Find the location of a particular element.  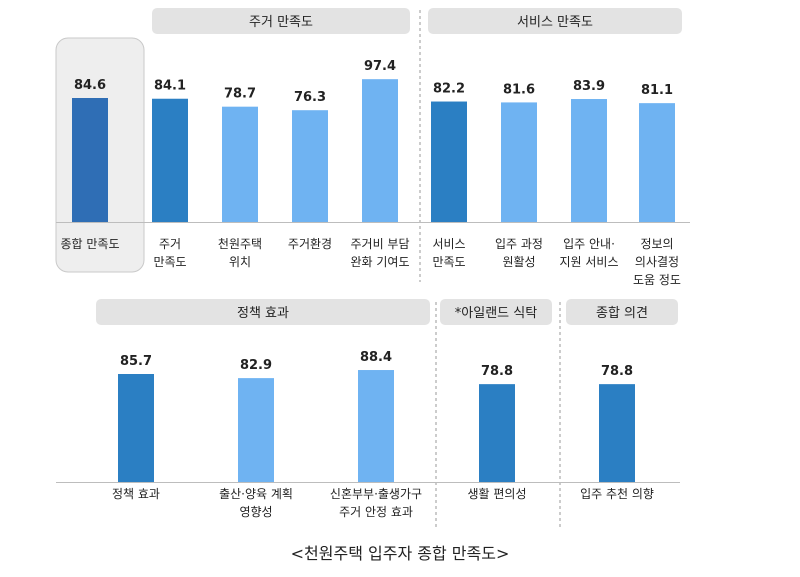

category-label: 신혼부부·출생가구 is located at coordinates (376, 494).